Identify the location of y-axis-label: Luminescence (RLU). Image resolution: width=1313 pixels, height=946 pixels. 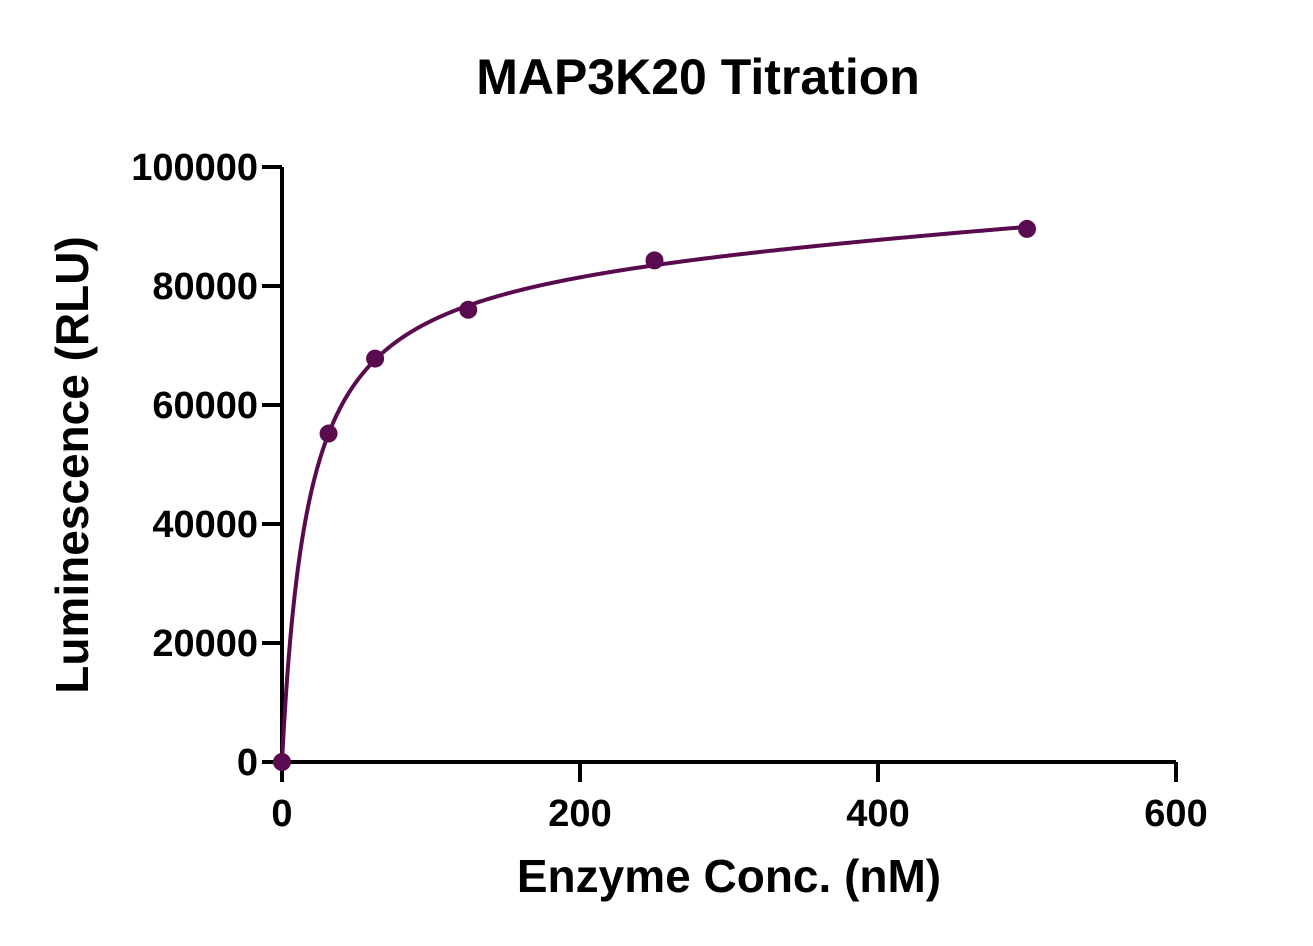
(72, 465).